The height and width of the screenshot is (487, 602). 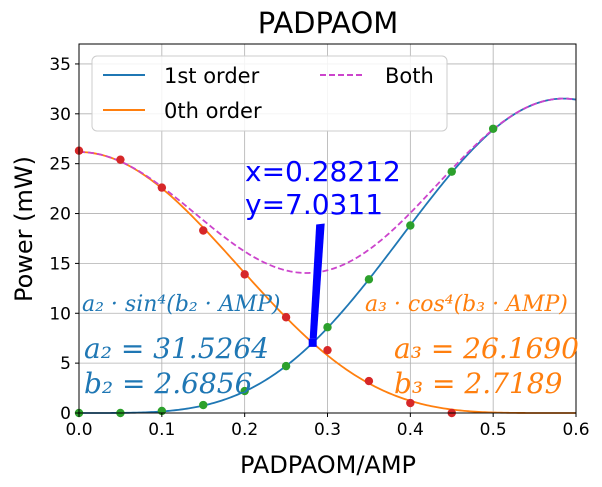 I want to click on intersection-x-label: x=0.28212, so click(x=323, y=171).